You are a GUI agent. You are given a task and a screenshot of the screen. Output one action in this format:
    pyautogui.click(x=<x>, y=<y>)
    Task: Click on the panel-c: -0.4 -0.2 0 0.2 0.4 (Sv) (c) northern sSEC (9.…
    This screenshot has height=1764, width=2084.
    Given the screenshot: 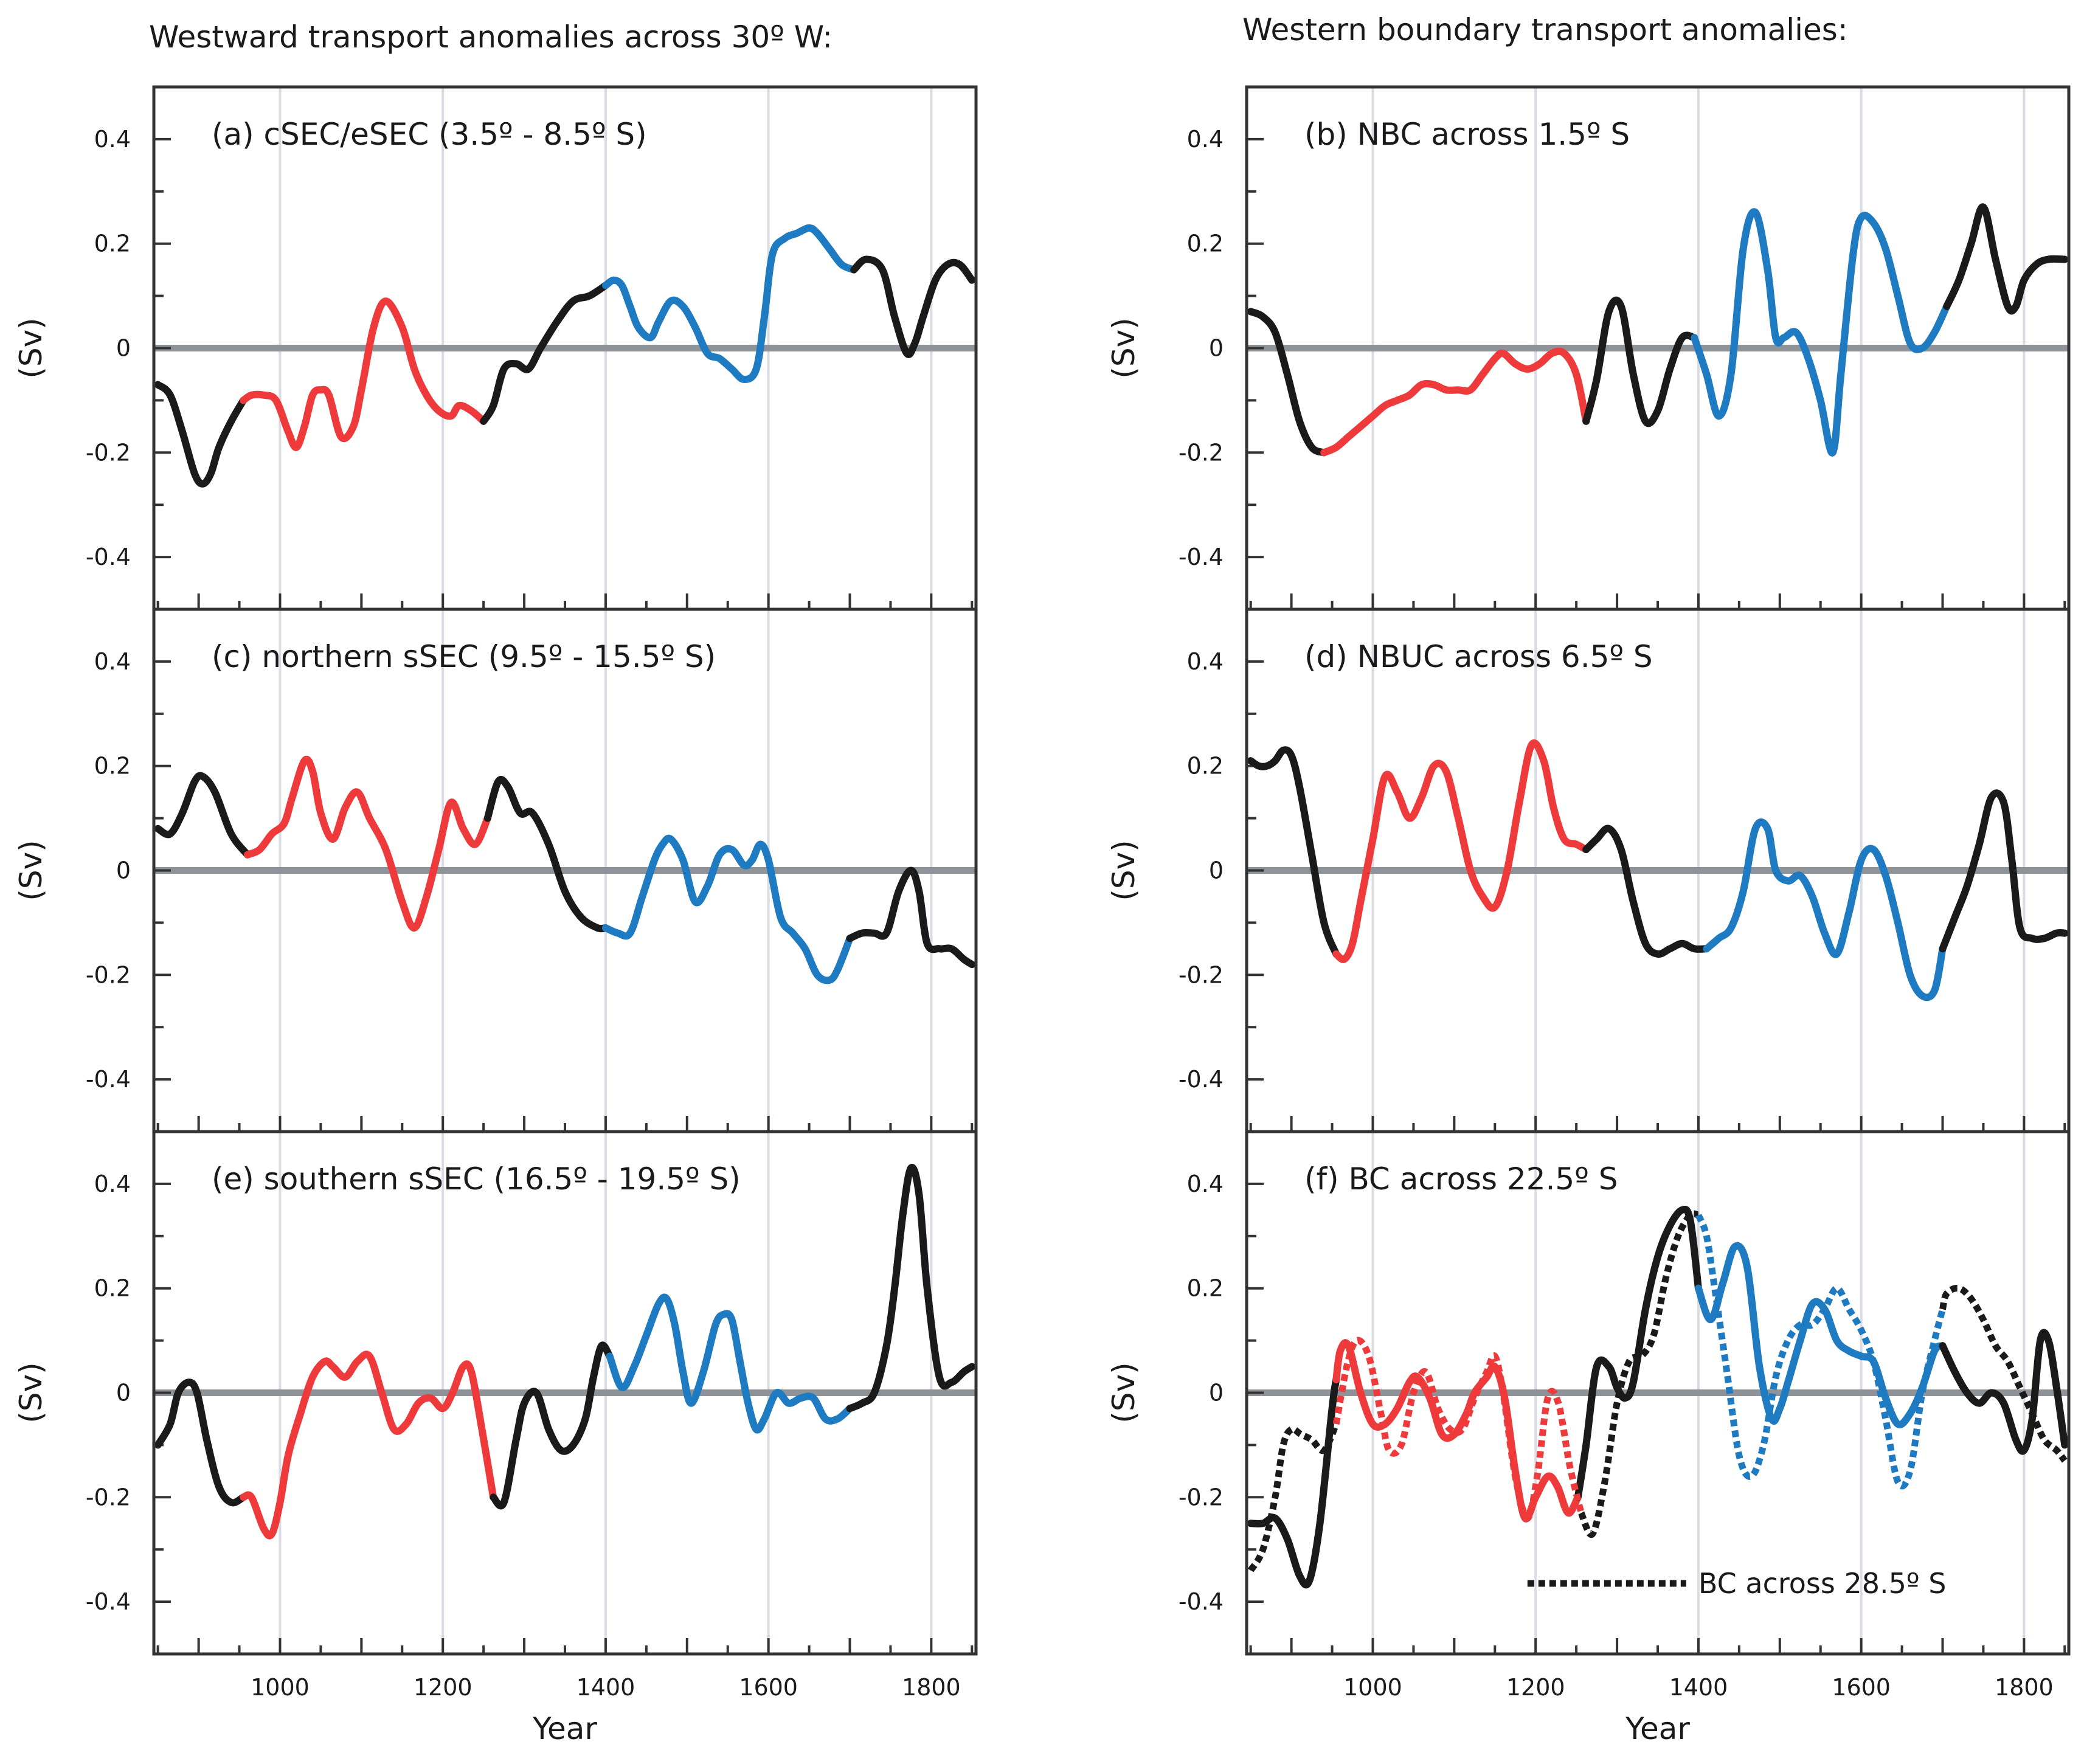 What is the action you would take?
    pyautogui.click(x=495, y=870)
    